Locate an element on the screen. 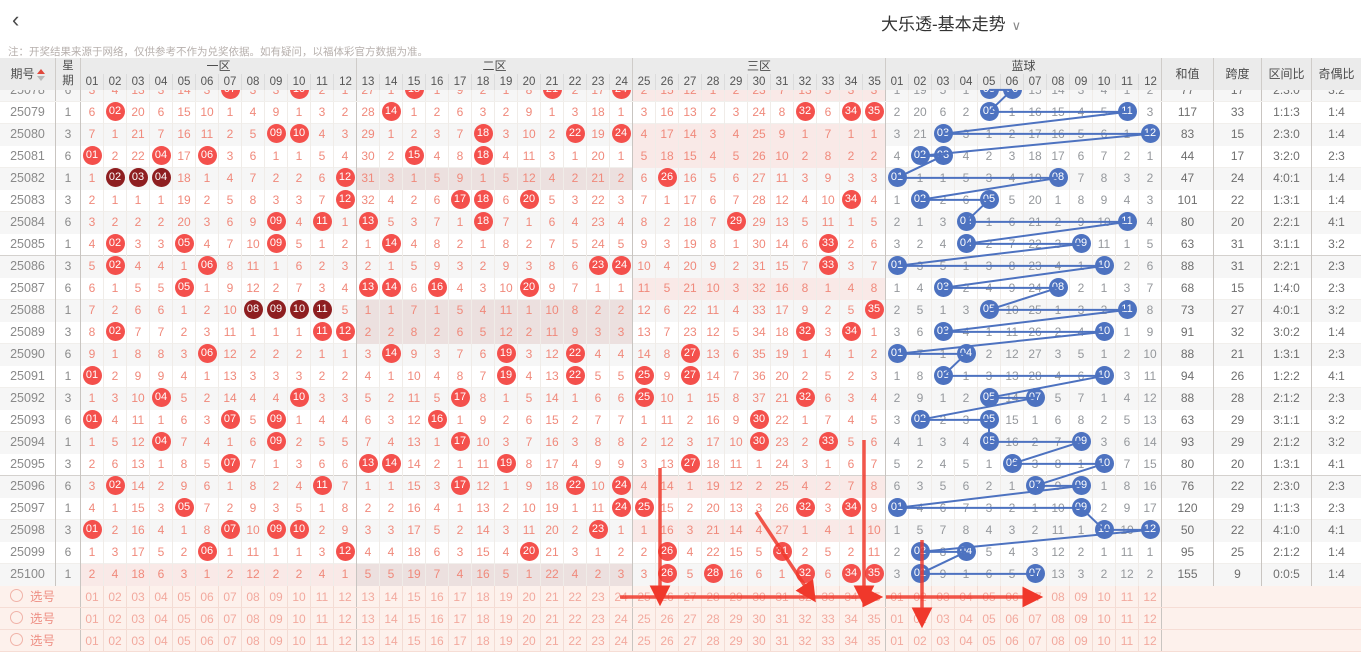 The image size is (1361, 657). pick-number-31: 31 is located at coordinates (782, 640).